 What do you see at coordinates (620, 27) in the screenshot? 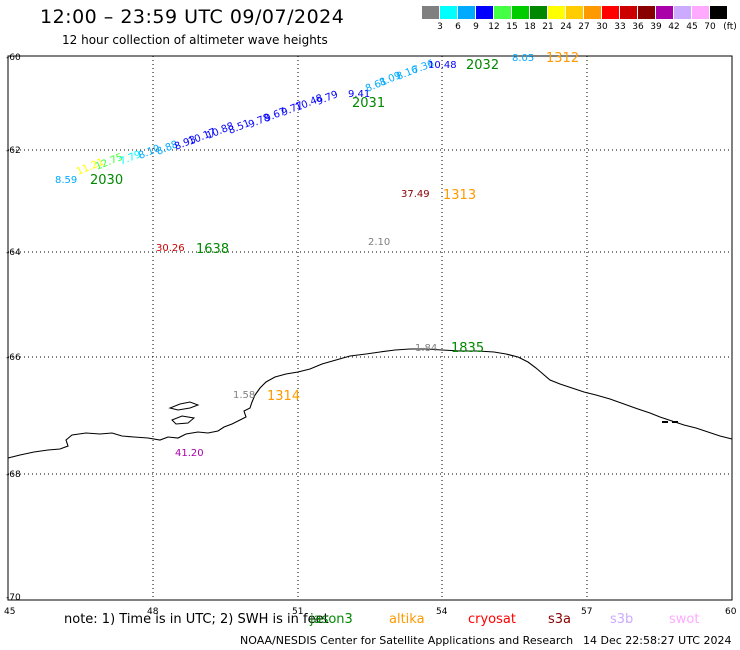
I see `legend-label: 33` at bounding box center [620, 27].